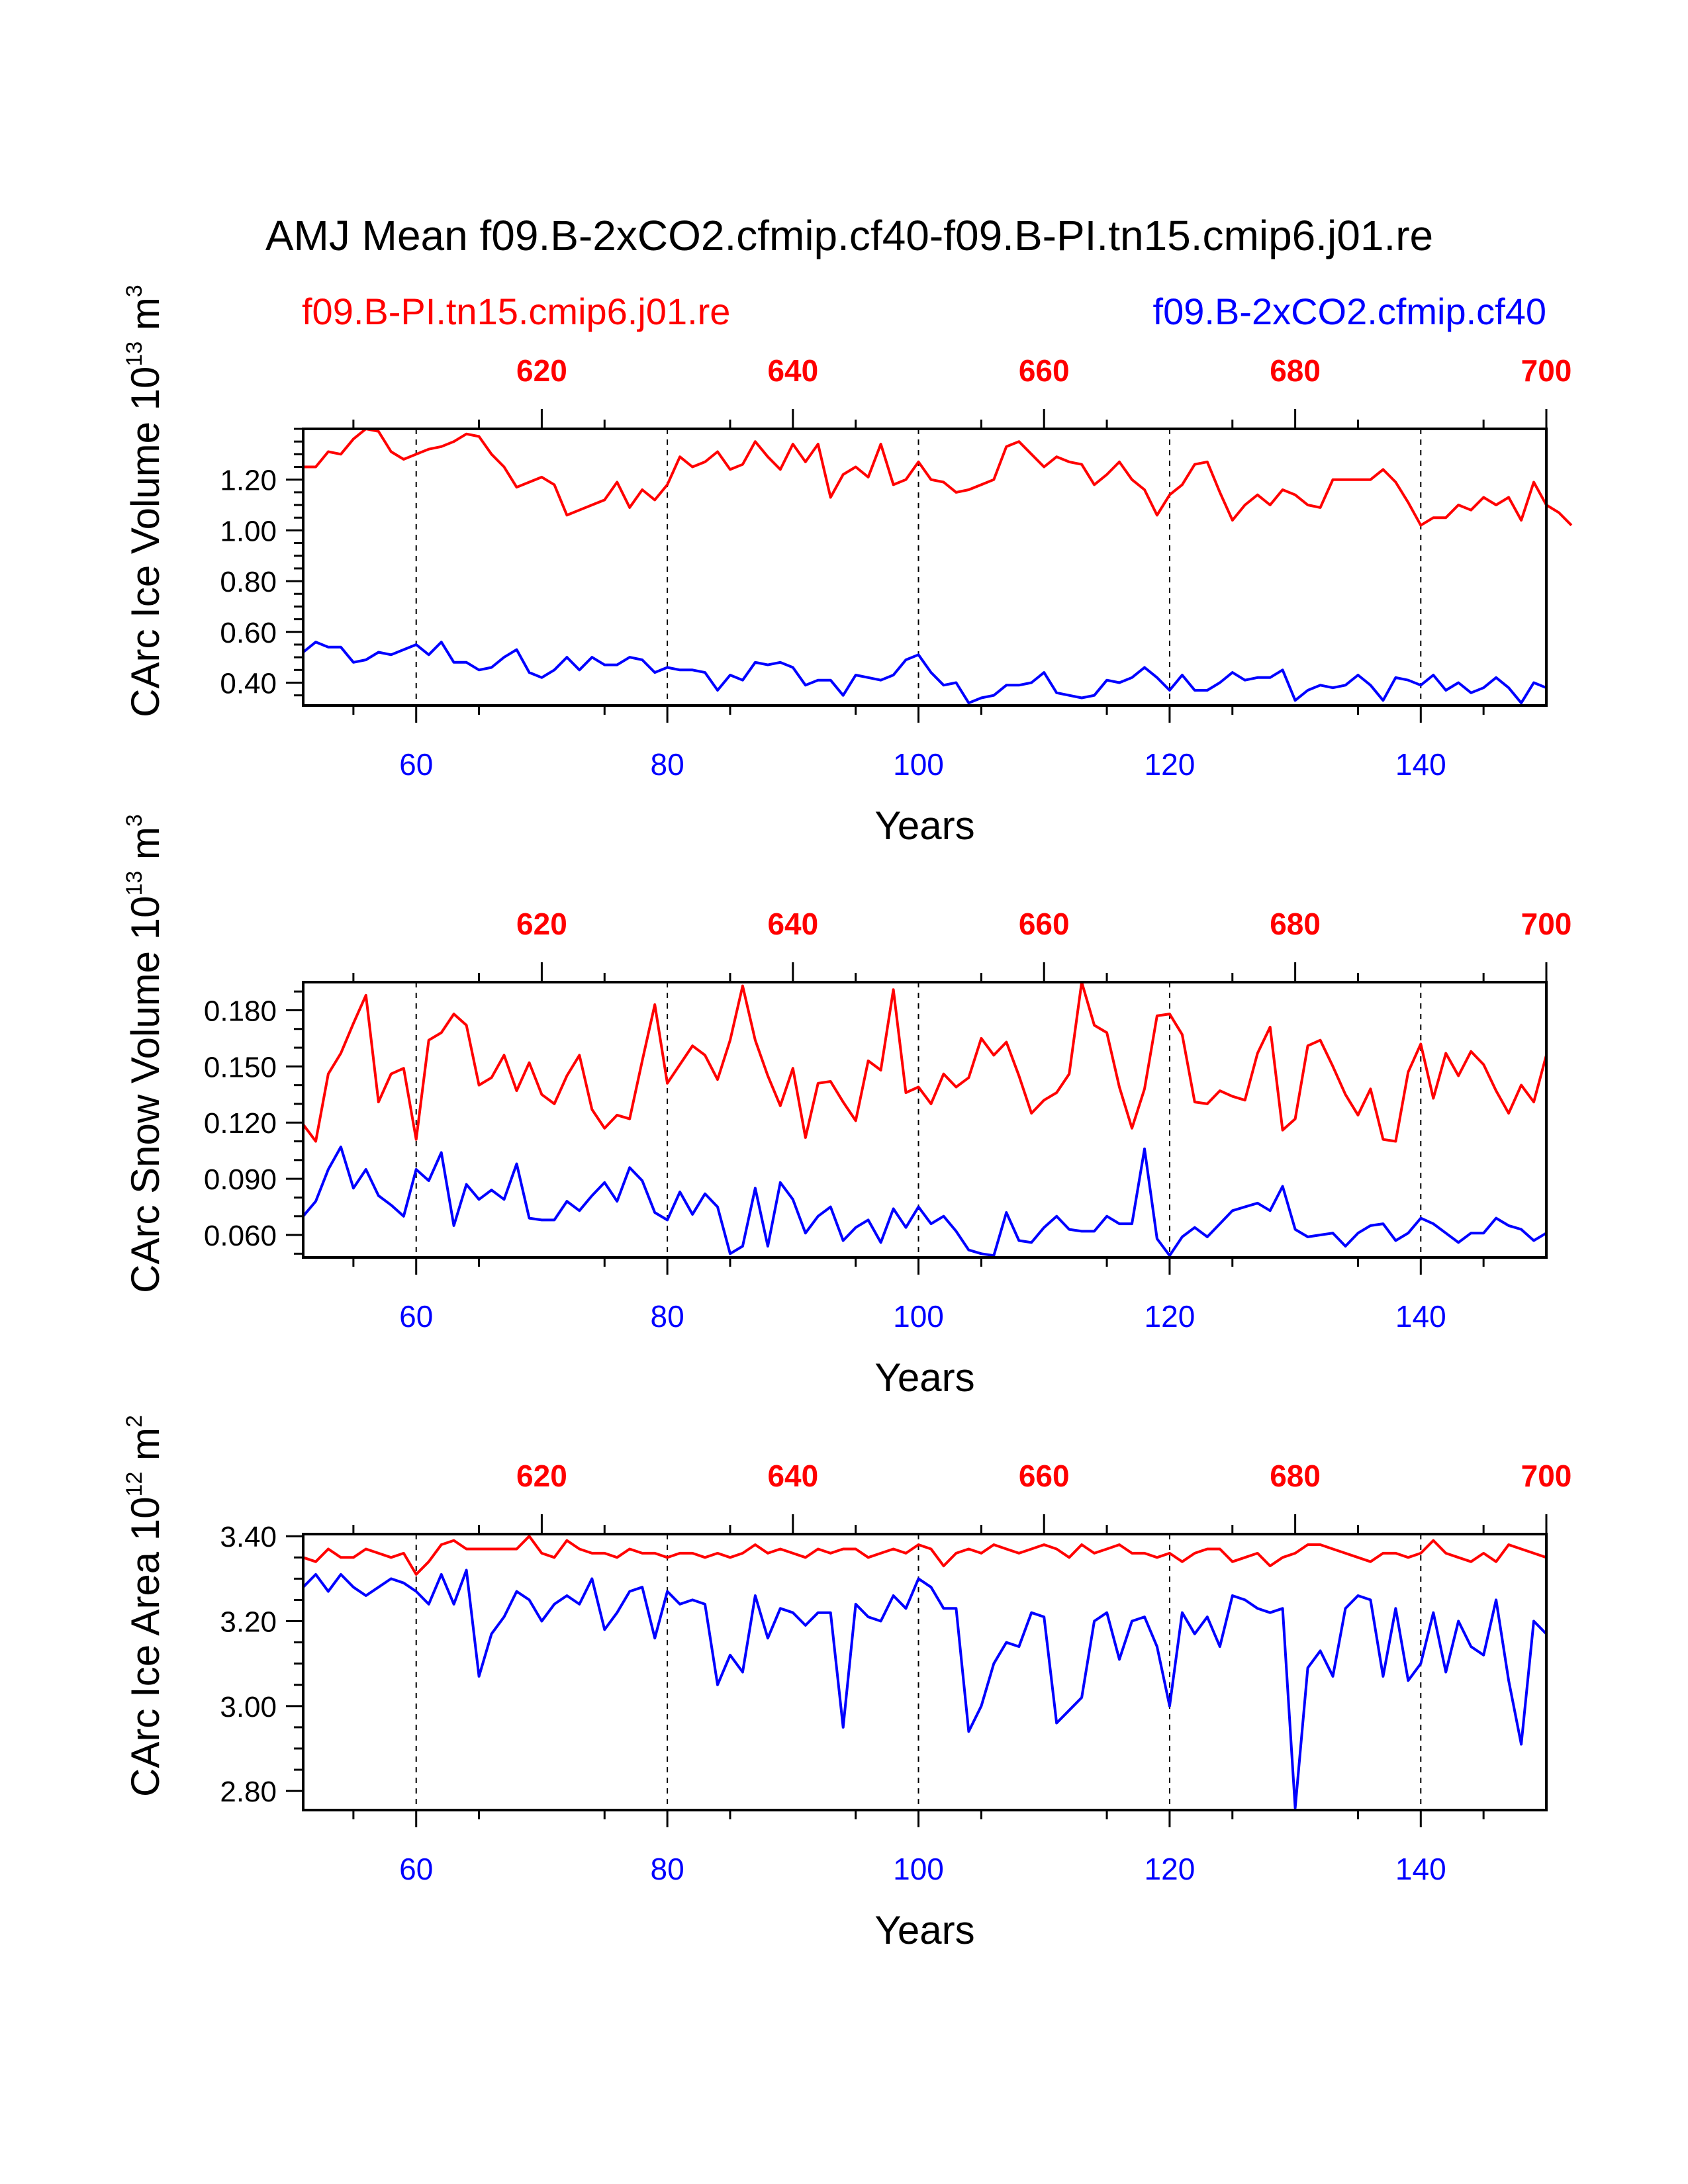  What do you see at coordinates (240, 1123) in the screenshot?
I see `y-tick-label: 0.120` at bounding box center [240, 1123].